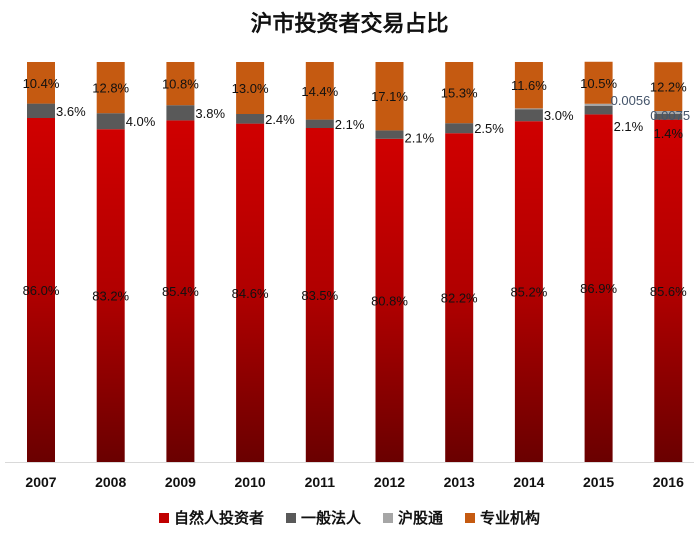 The image size is (699, 534). I want to click on label-professional: 12.8%, so click(110, 88).